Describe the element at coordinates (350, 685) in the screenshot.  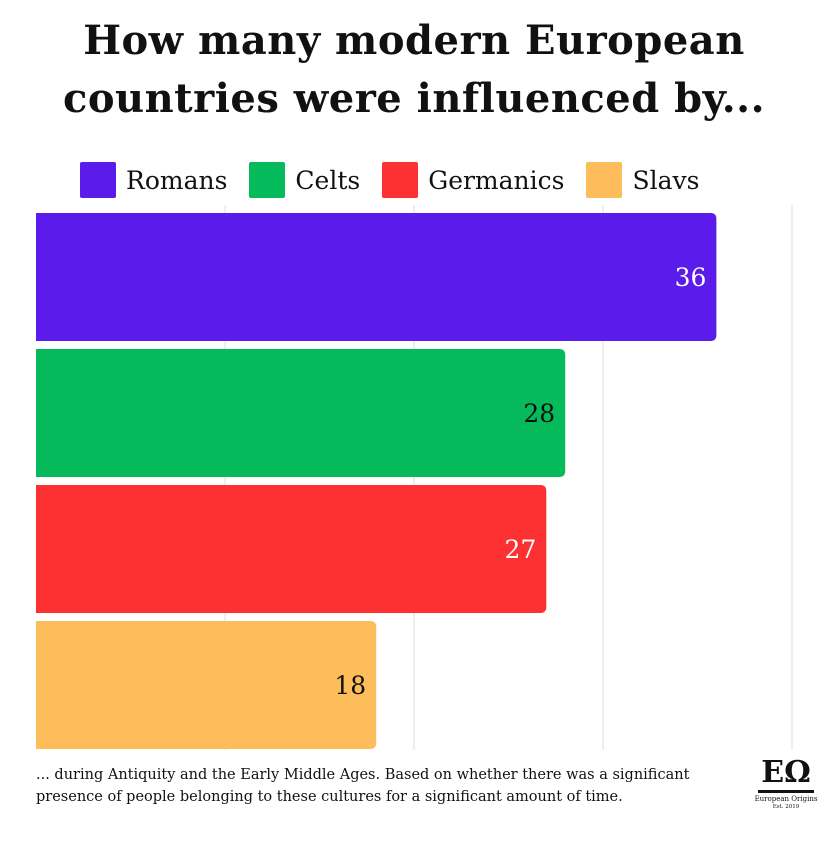
I see `bar-value-label-slavs: 18` at that location.